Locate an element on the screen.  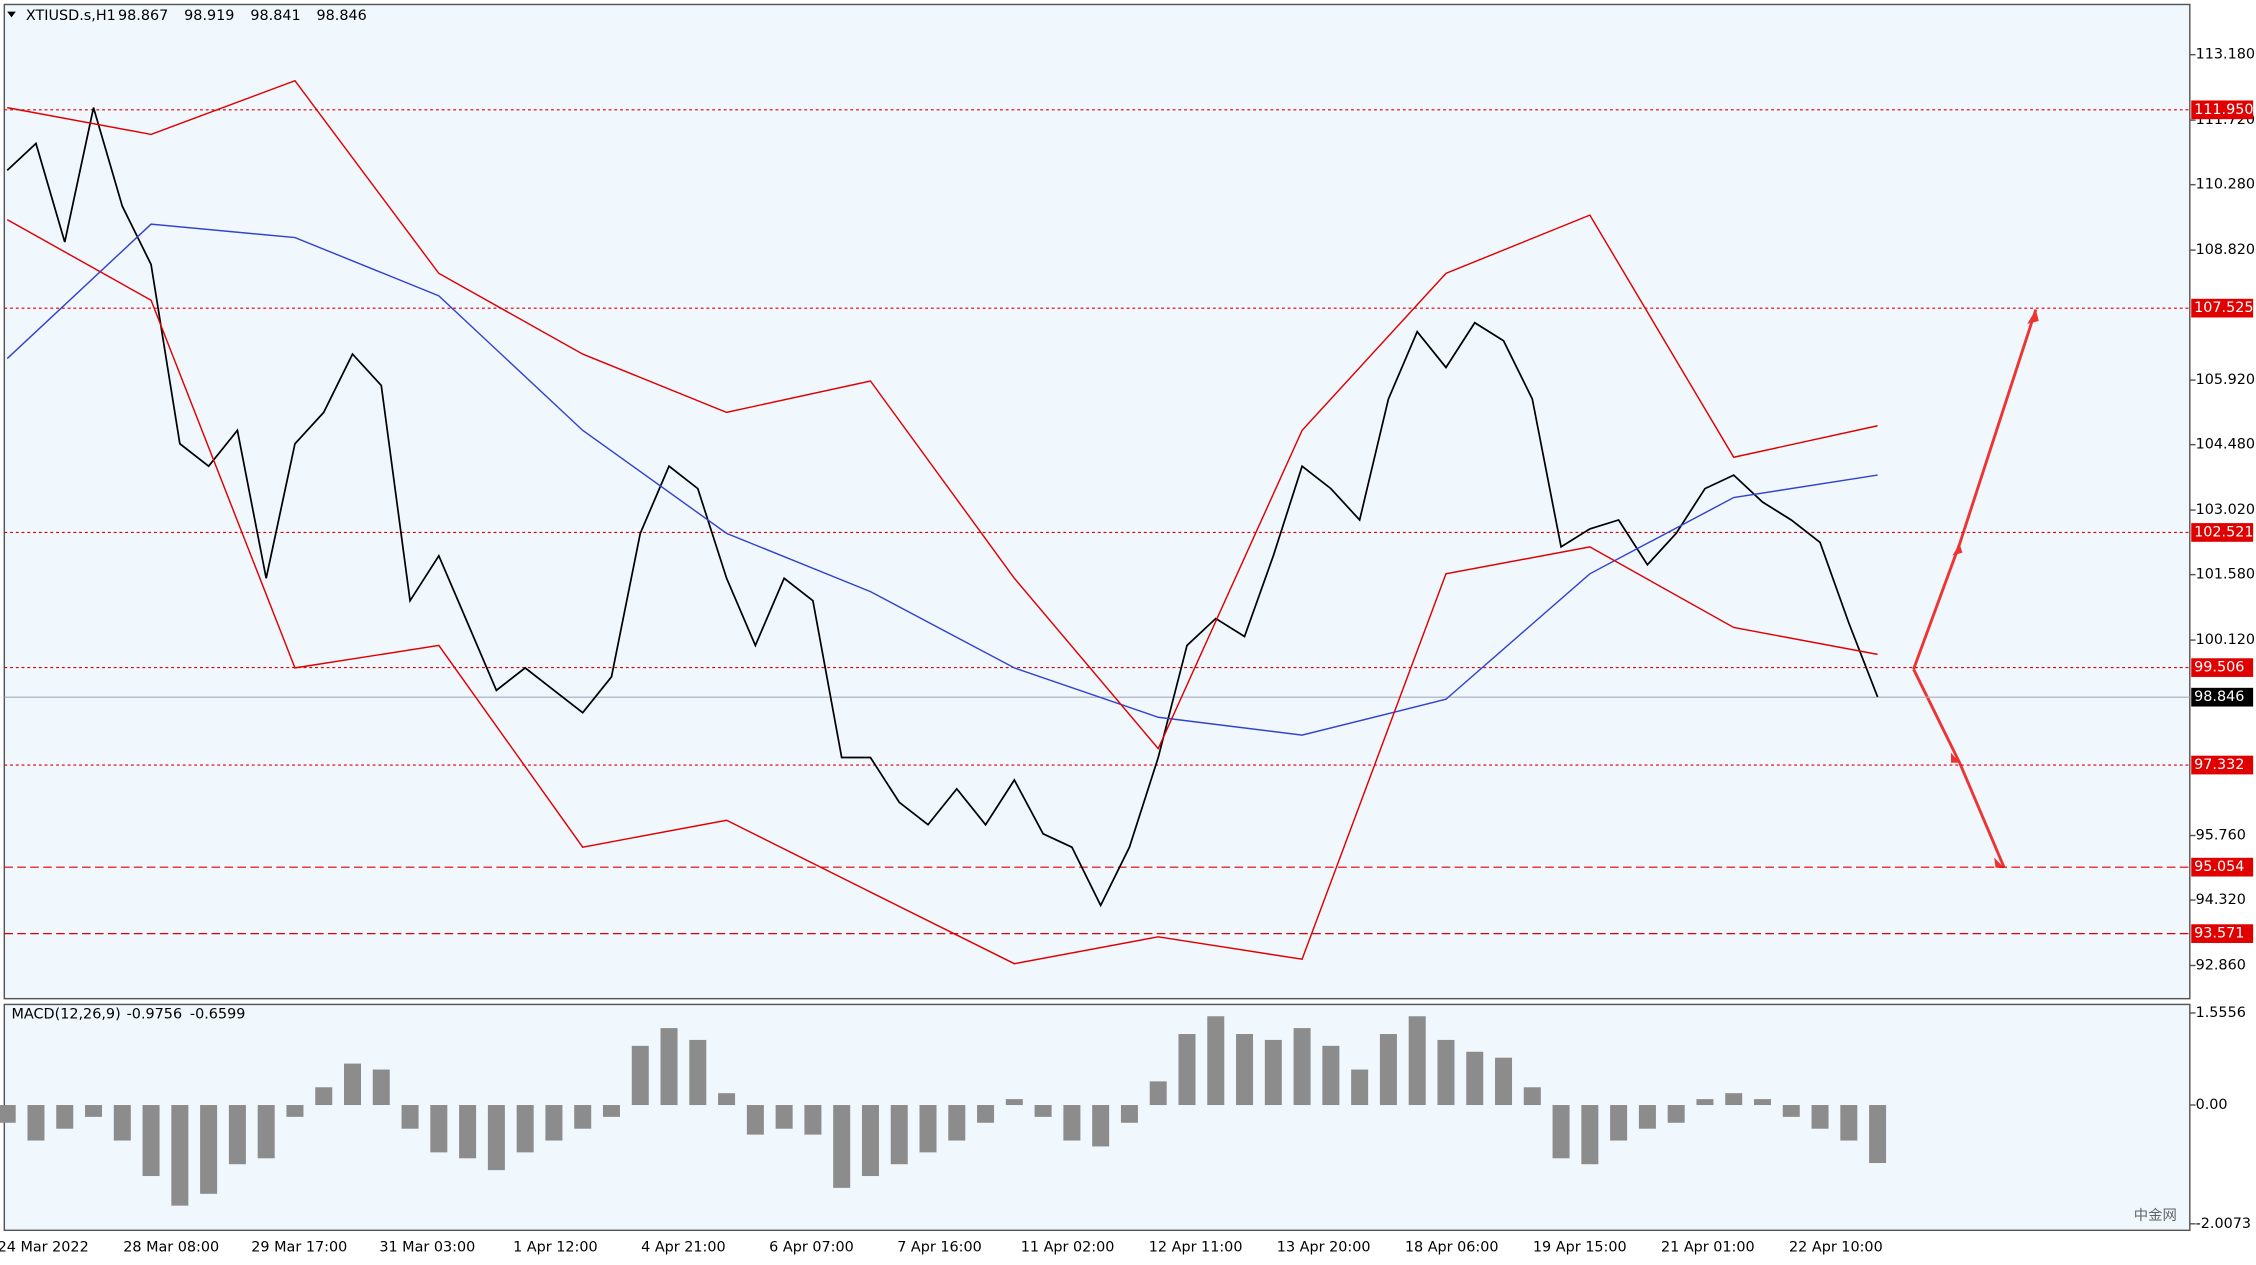
x-tick-label: 31 Mar 03:00 is located at coordinates (427, 1248).